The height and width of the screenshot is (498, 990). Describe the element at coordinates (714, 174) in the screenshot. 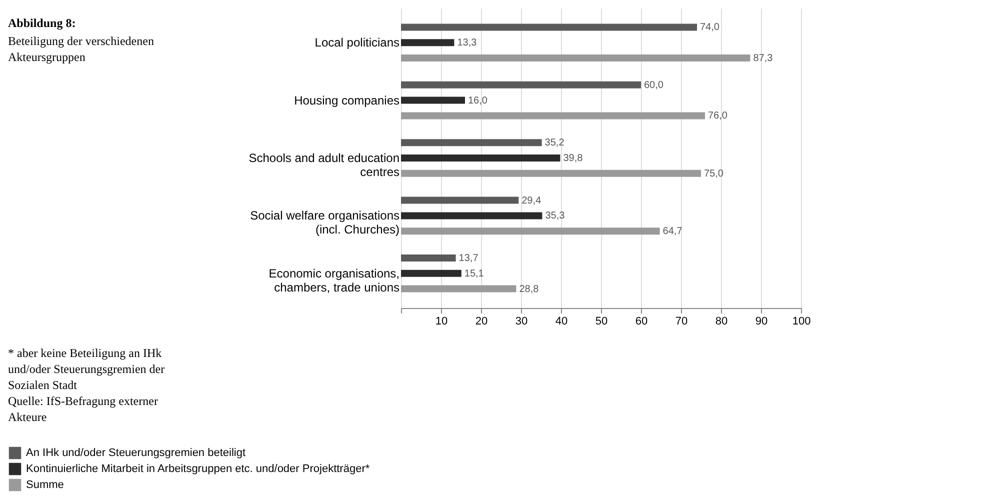

I see `data-label: 75,0` at that location.